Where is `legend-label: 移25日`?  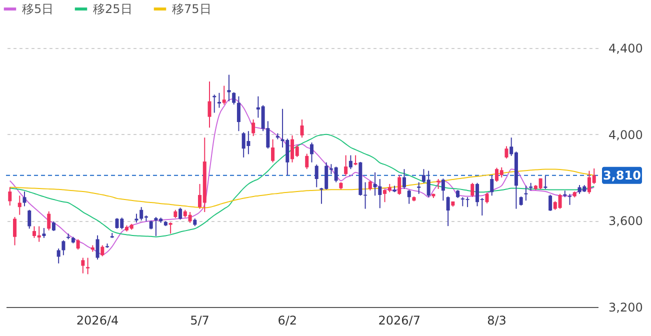
legend-label: 移25日 is located at coordinates (112, 9).